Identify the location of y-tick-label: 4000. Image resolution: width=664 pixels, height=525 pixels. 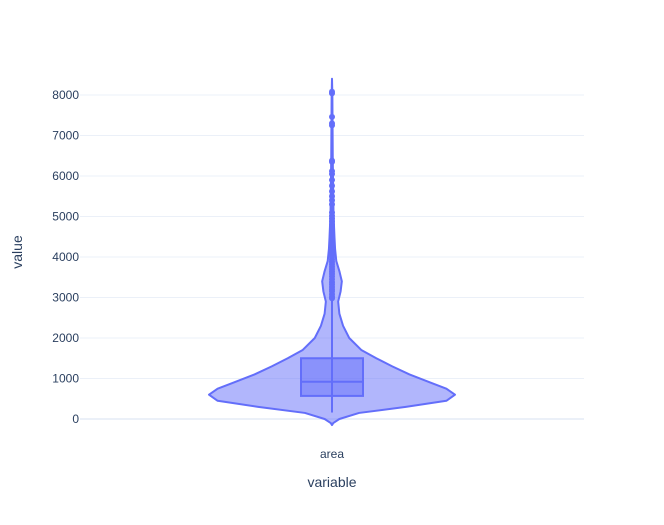
(65, 257).